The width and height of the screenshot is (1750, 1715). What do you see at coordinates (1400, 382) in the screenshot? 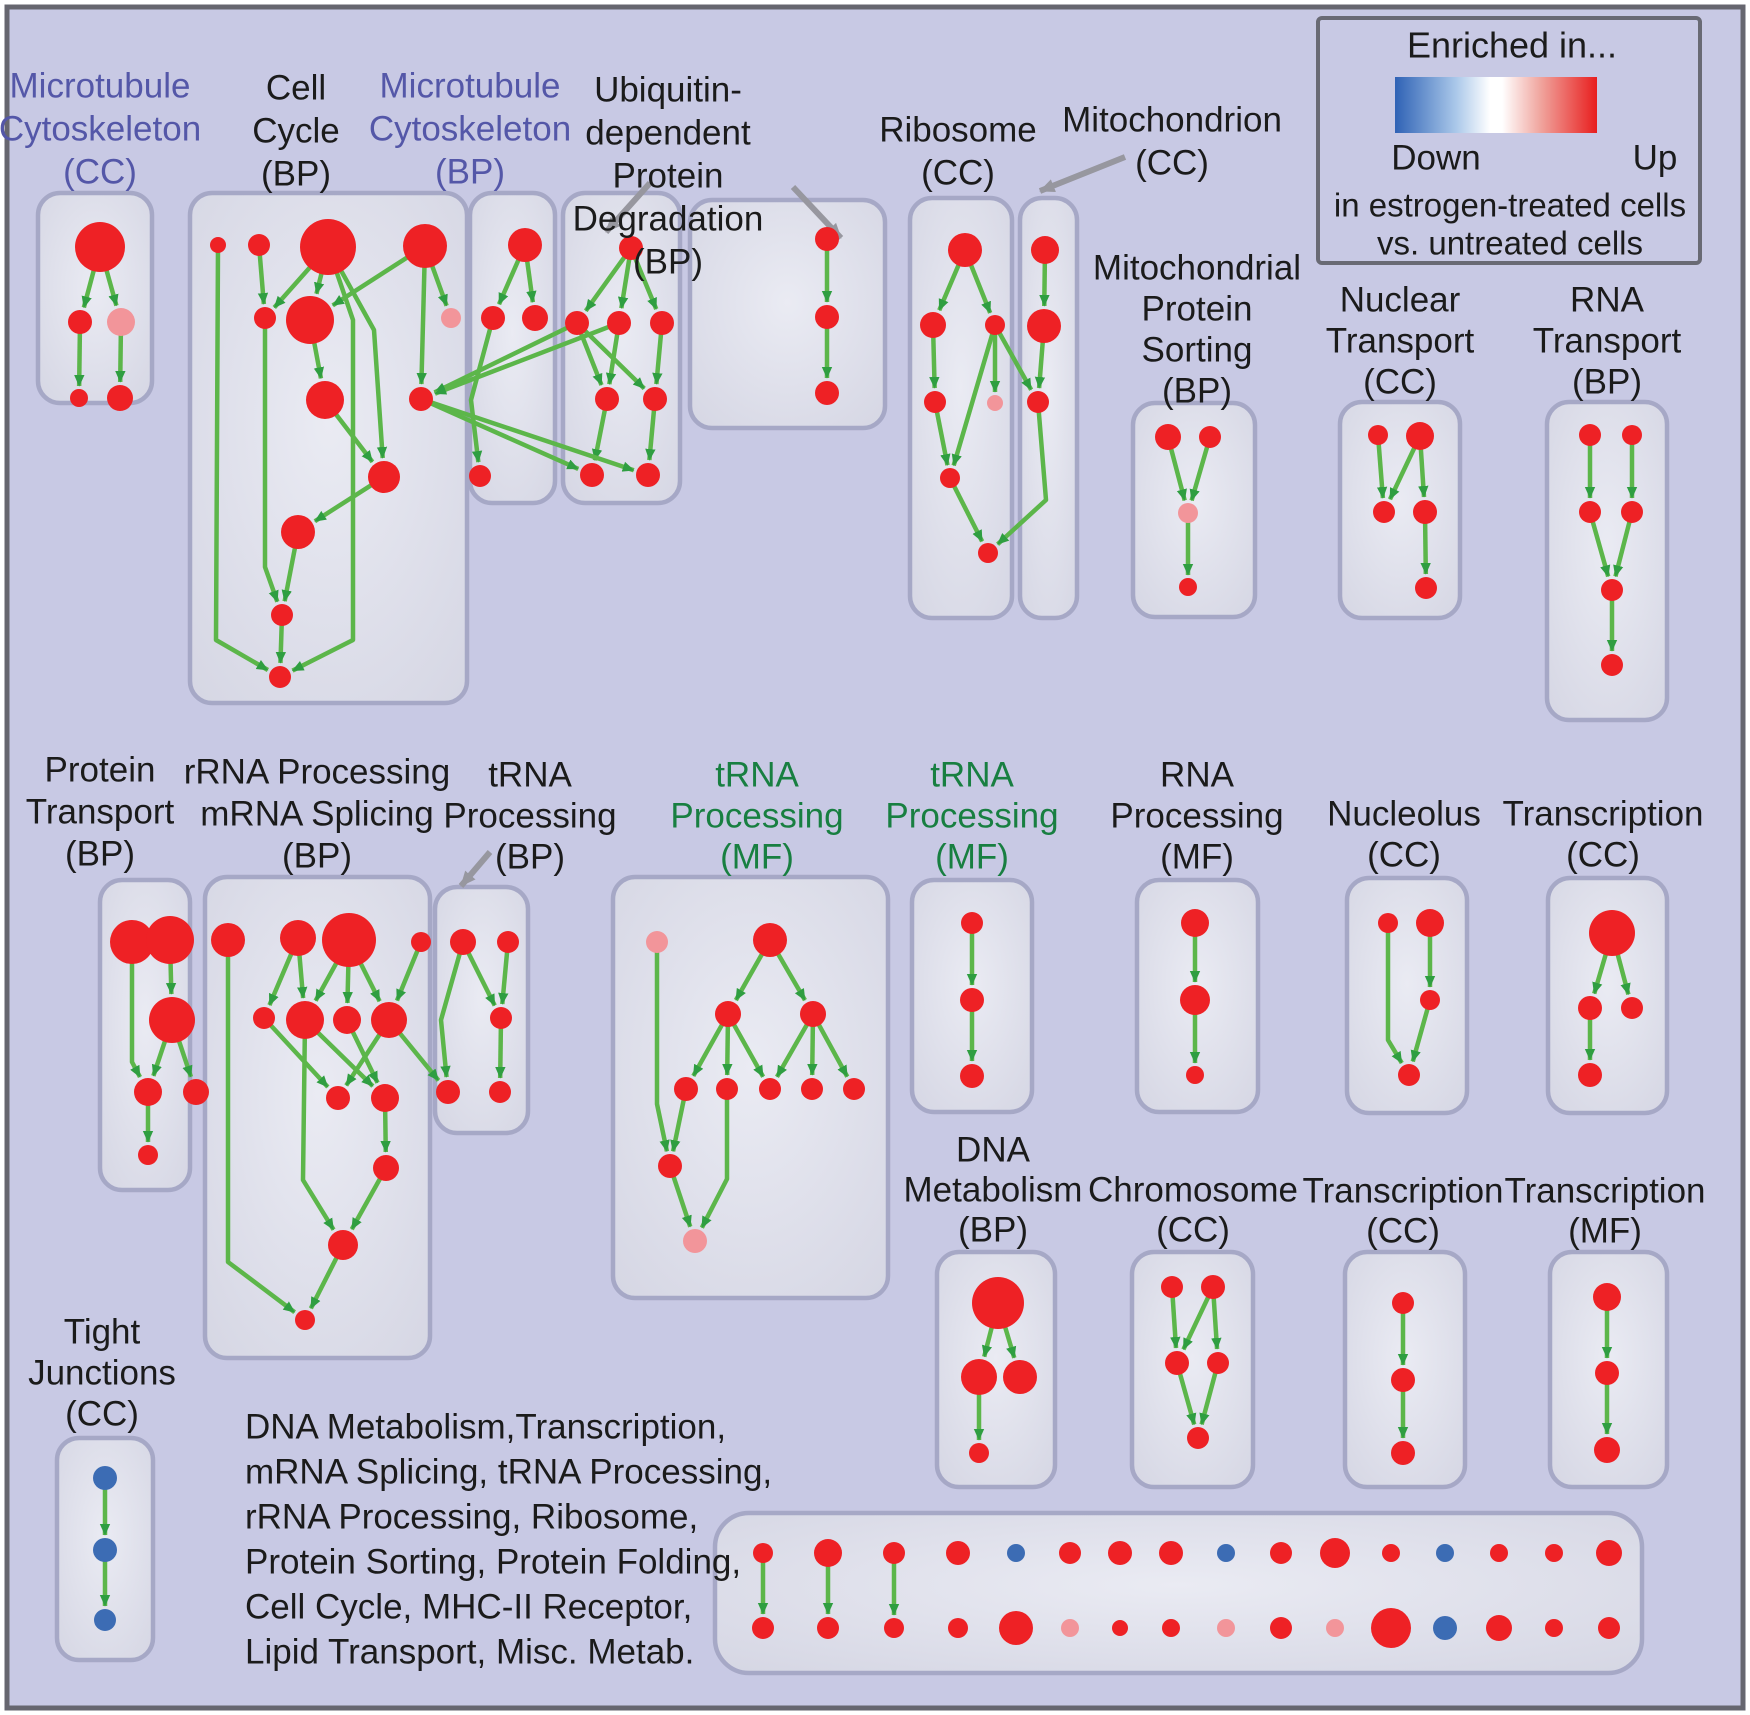
I see `nt-label-line: (CC)` at bounding box center [1400, 382].